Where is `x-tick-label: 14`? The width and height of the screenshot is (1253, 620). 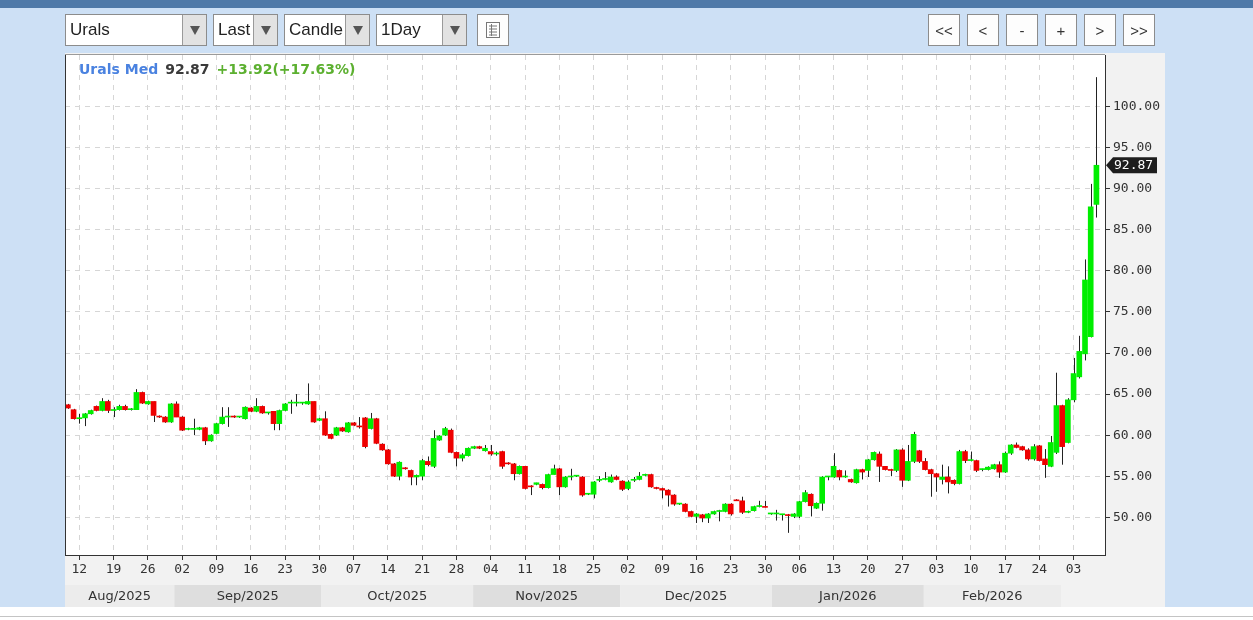
x-tick-label: 14 is located at coordinates (388, 569).